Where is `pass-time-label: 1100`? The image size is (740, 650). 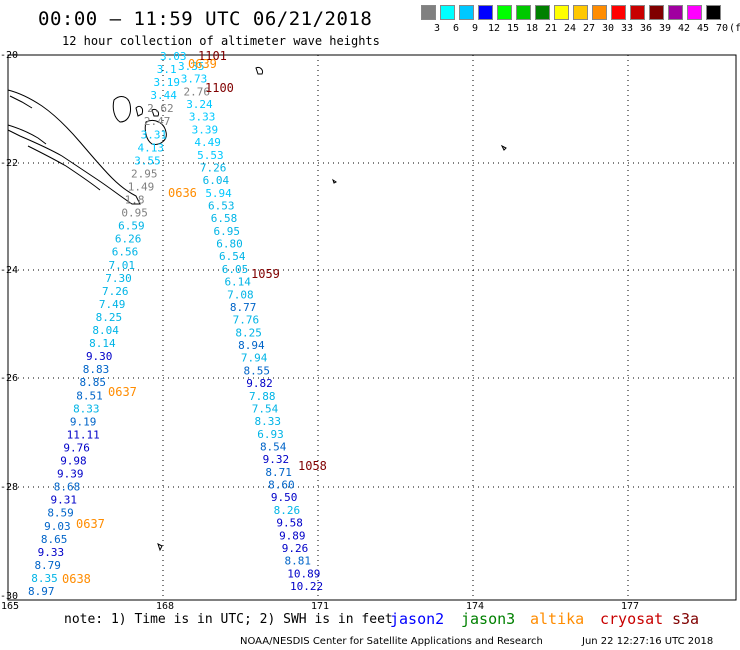
pass-time-label: 1100 is located at coordinates (219, 88).